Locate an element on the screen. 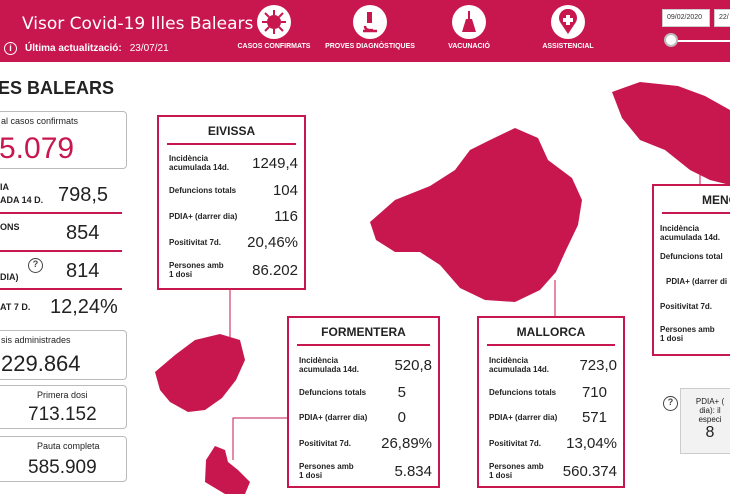 The image size is (730, 500). persons-value: 5.834 is located at coordinates (413, 471).